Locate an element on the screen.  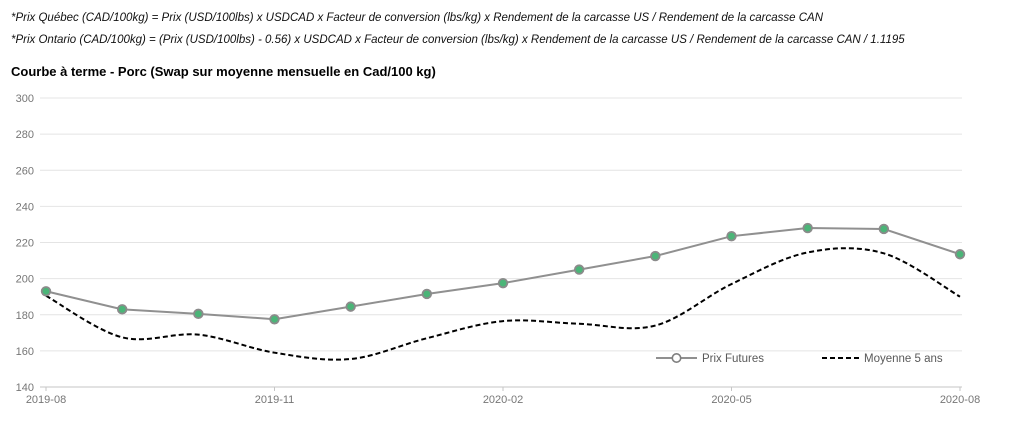
y-axis-tick-200: 200 is located at coordinates (25, 280).